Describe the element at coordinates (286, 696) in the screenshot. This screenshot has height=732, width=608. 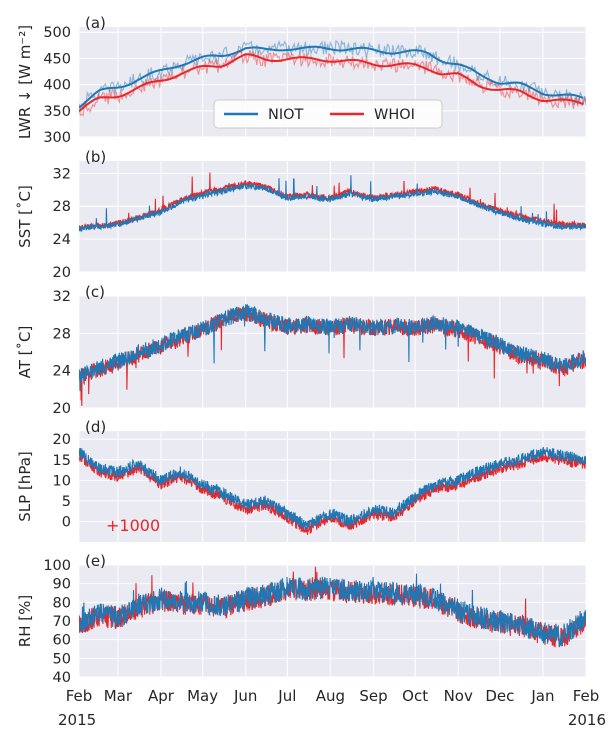
I see `x-tick-label: Jul` at that location.